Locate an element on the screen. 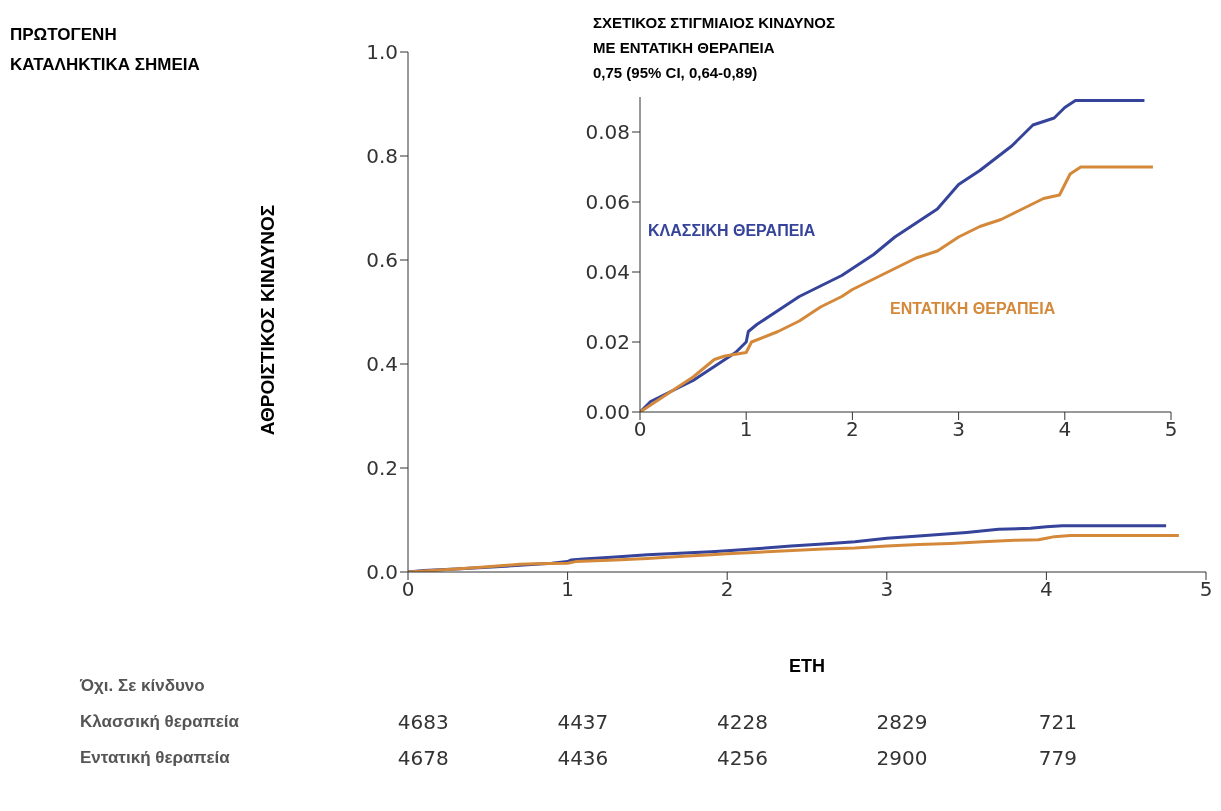 The image size is (1221, 811). y-tick-label: 0.6 is located at coordinates (382, 260).